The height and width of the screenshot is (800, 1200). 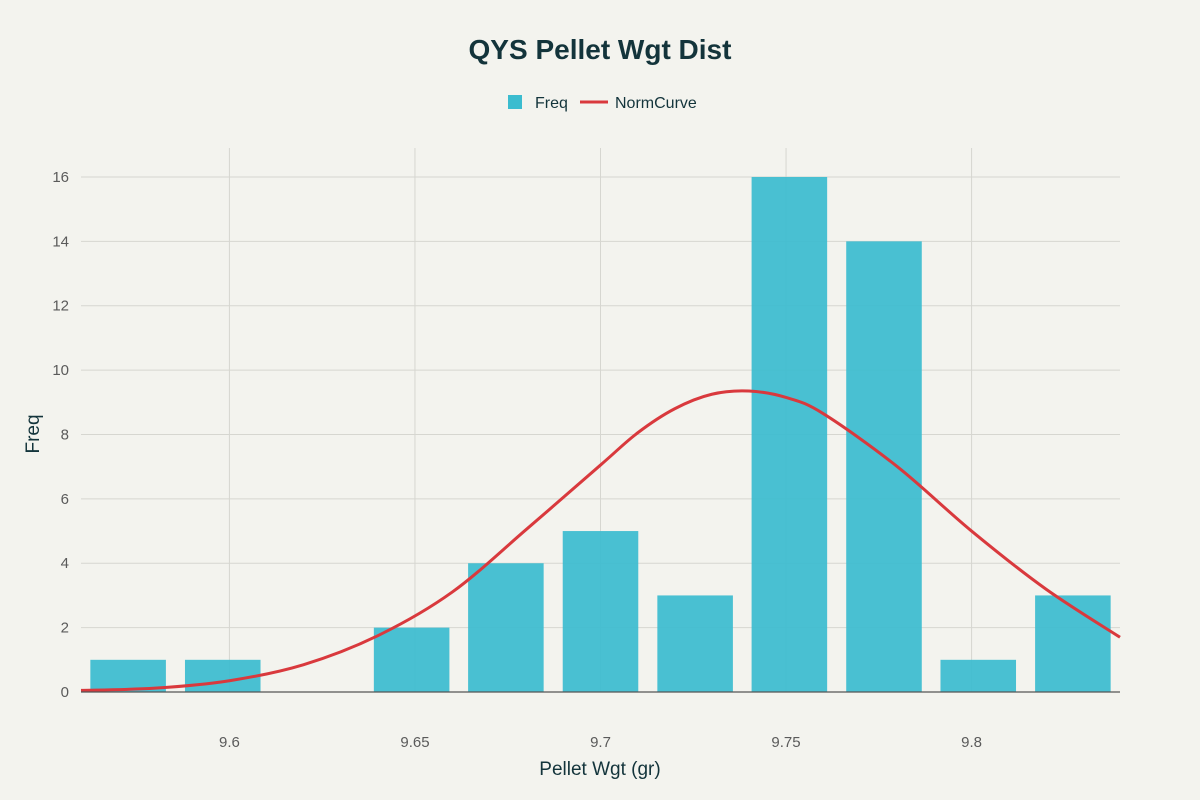 What do you see at coordinates (65, 434) in the screenshot?
I see `y-tick-label: 8` at bounding box center [65, 434].